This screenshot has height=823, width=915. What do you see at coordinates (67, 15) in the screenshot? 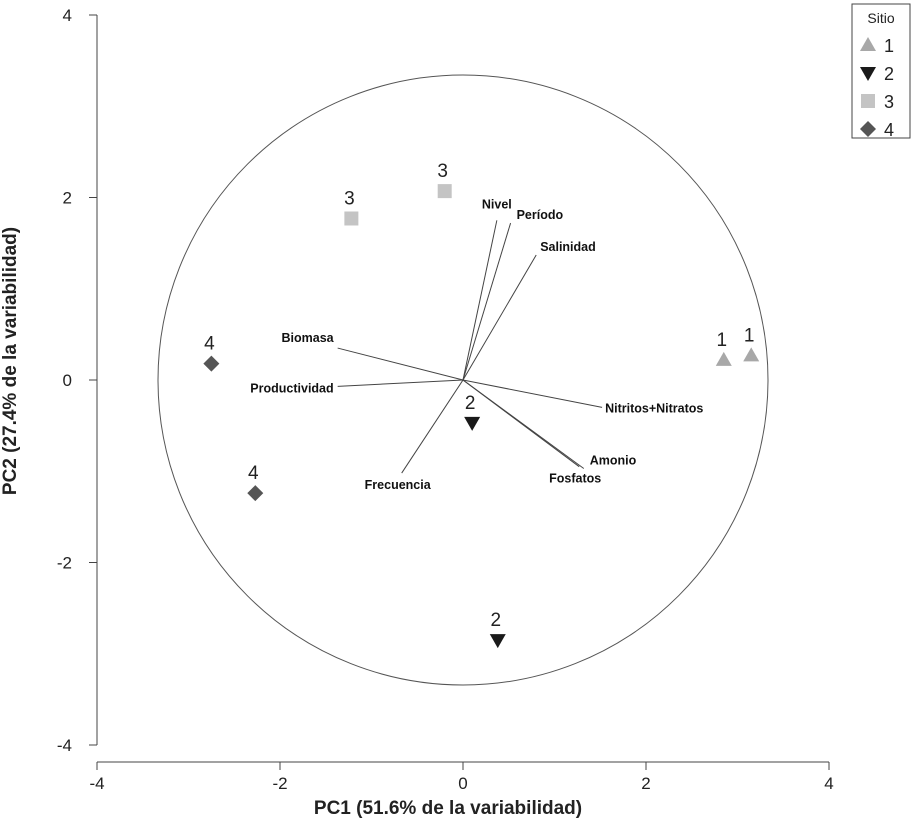
I see `y-tick-label: 4` at bounding box center [67, 15].